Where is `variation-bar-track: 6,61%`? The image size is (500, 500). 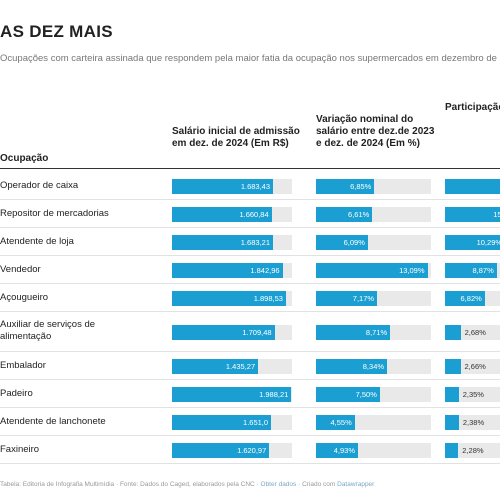
variation-bar-track: 6,61% is located at coordinates (373, 214).